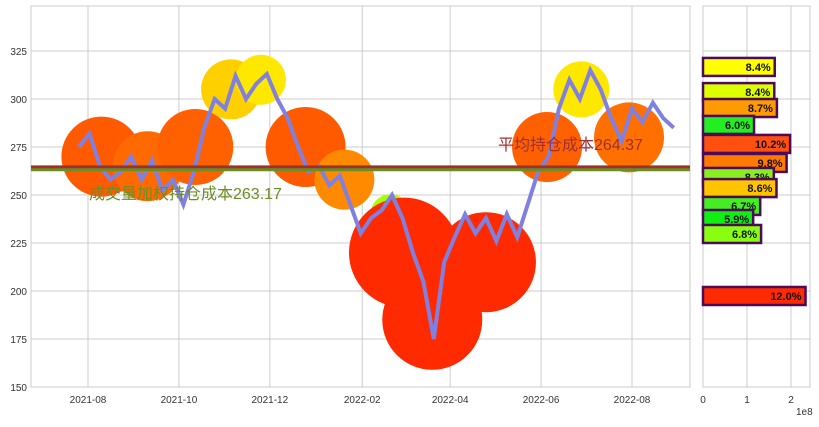  Describe the element at coordinates (791, 400) in the screenshot. I see `x-tick-label: 2` at that location.